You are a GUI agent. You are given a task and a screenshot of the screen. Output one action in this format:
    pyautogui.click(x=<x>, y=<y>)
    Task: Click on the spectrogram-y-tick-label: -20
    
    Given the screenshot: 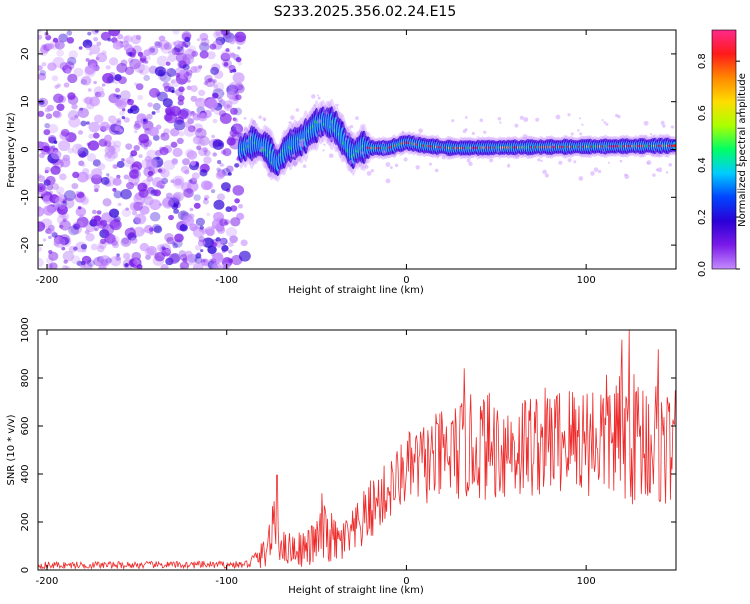 What is the action you would take?
    pyautogui.click(x=25, y=245)
    